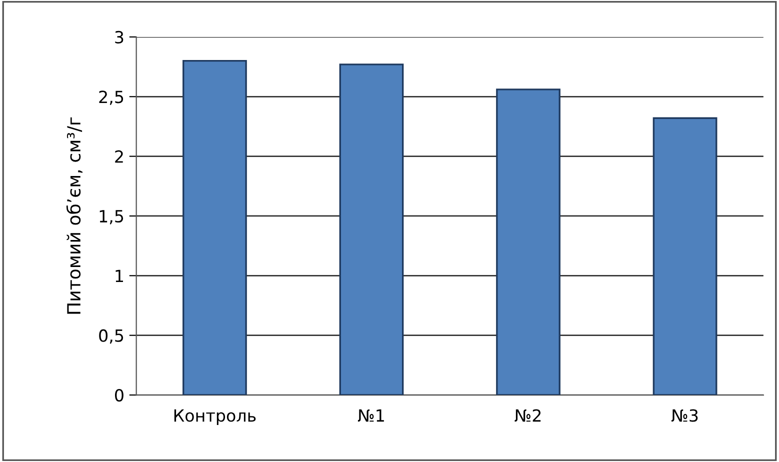 The image size is (779, 462). What do you see at coordinates (111, 336) in the screenshot?
I see `y-tick-label: 0,5` at bounding box center [111, 336].